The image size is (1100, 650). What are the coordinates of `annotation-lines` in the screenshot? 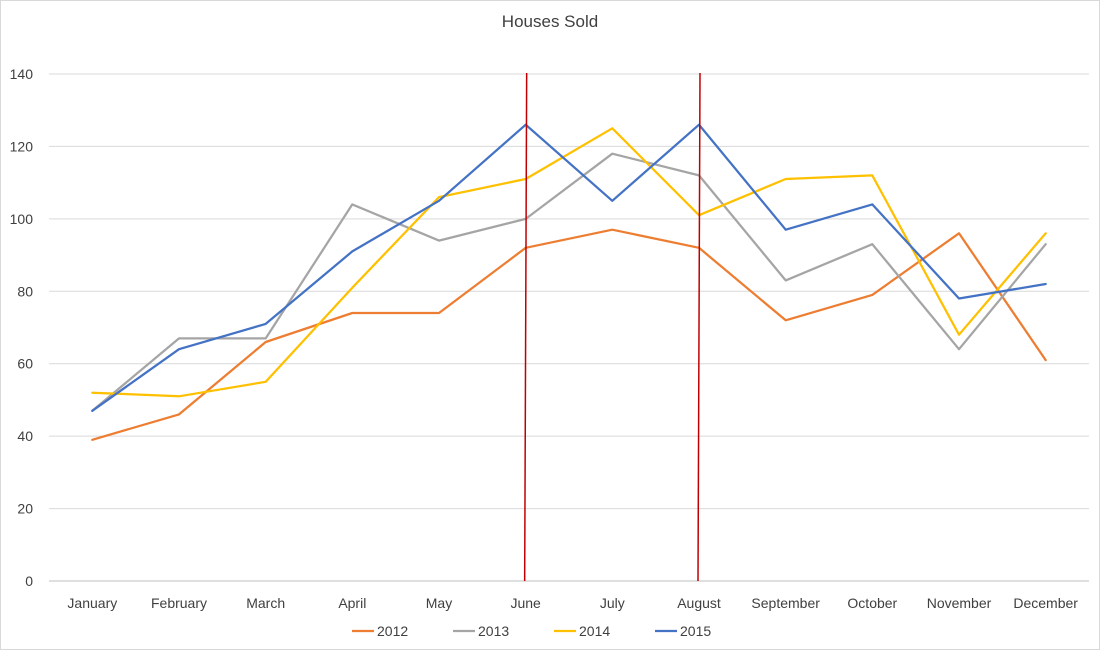 It's located at (612, 327).